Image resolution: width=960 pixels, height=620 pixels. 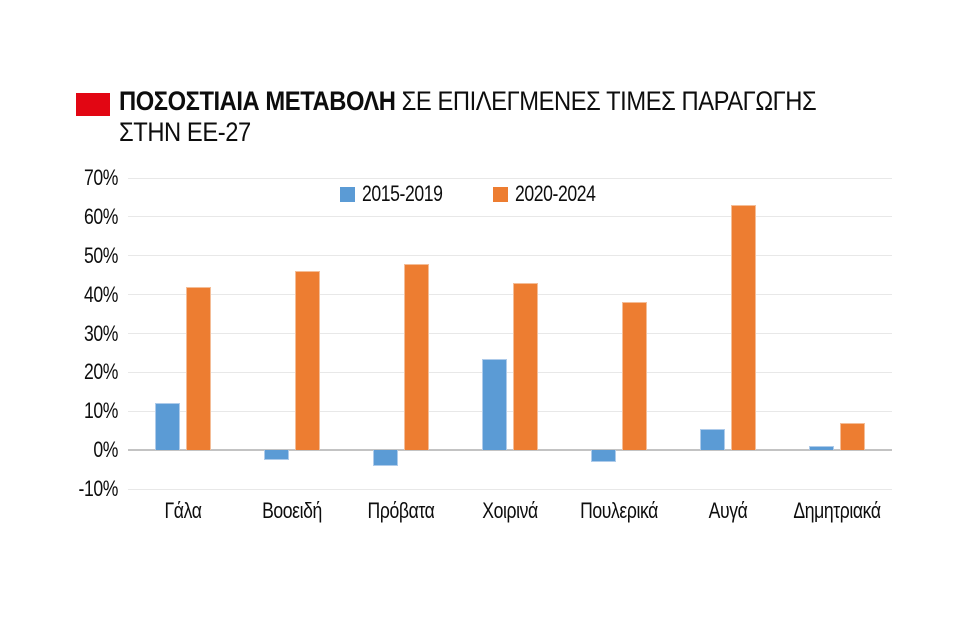 I want to click on title-bold-part: ΠΟΣΟΣΤΙΑΙΑ ΜΕΤΑΒΟΛΗ, so click(x=257, y=101).